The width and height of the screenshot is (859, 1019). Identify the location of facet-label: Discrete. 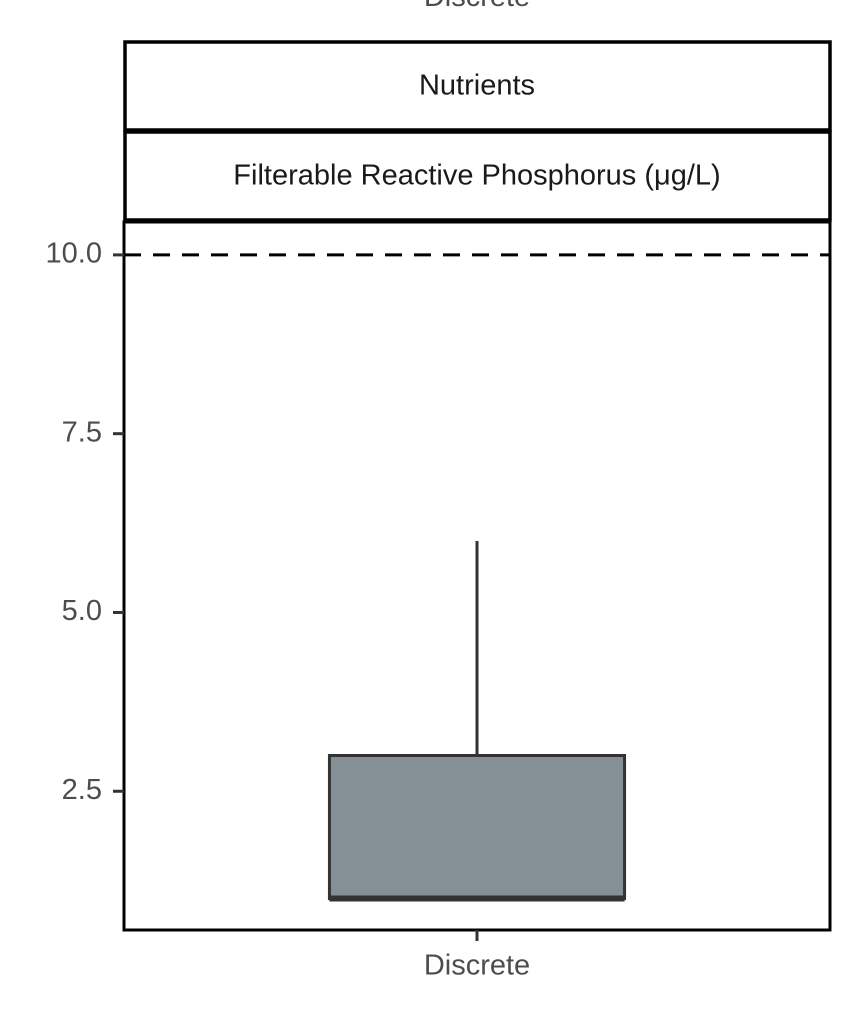
(477, 6).